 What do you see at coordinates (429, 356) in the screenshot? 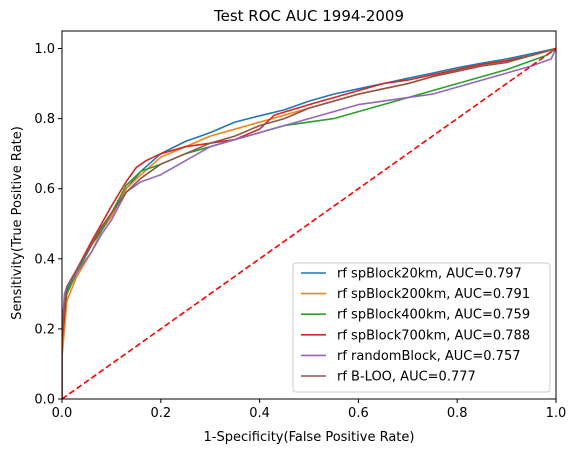
I see `legend-label: rf randomBlock, AUC=0.757` at bounding box center [429, 356].